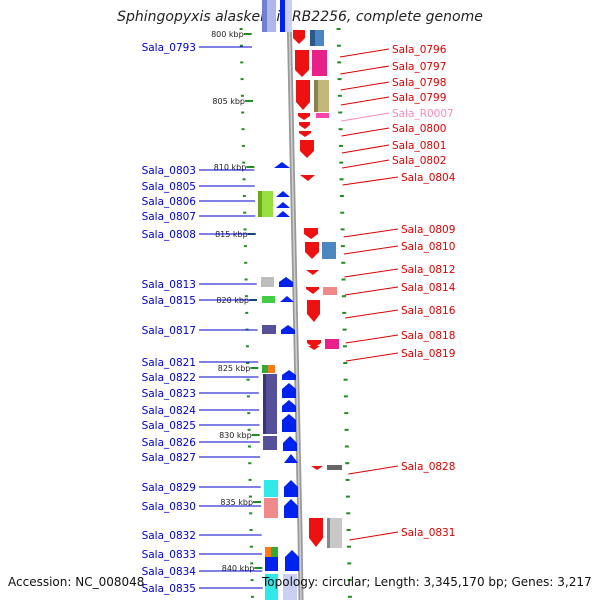 The width and height of the screenshot is (600, 600). I want to click on gene-label-left: Sala_0808, so click(169, 235).